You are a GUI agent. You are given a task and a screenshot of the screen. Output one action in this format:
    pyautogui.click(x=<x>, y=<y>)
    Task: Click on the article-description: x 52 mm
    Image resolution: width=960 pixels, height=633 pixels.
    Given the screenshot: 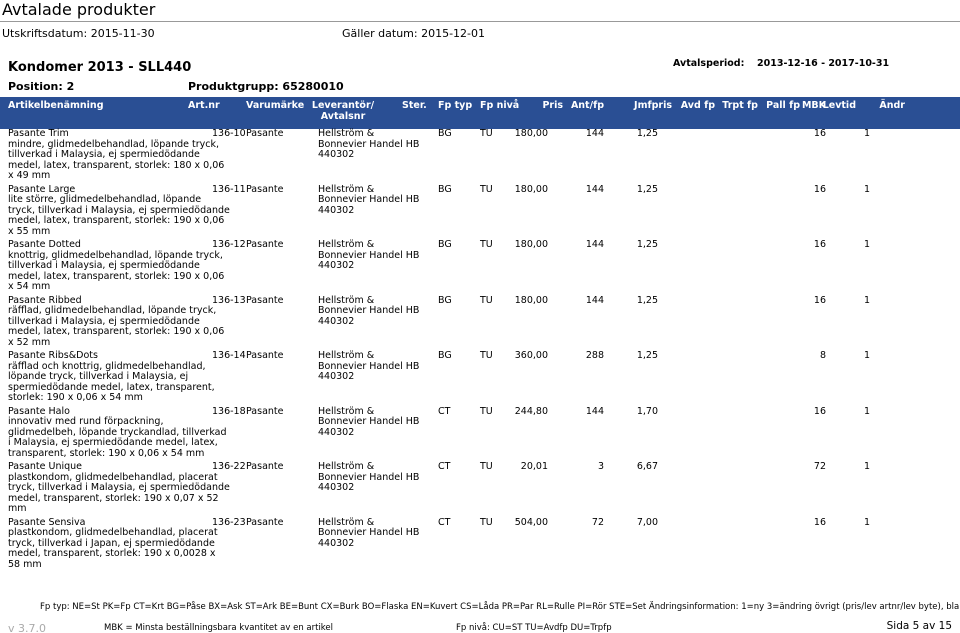 What is the action you would take?
    pyautogui.click(x=29, y=342)
    